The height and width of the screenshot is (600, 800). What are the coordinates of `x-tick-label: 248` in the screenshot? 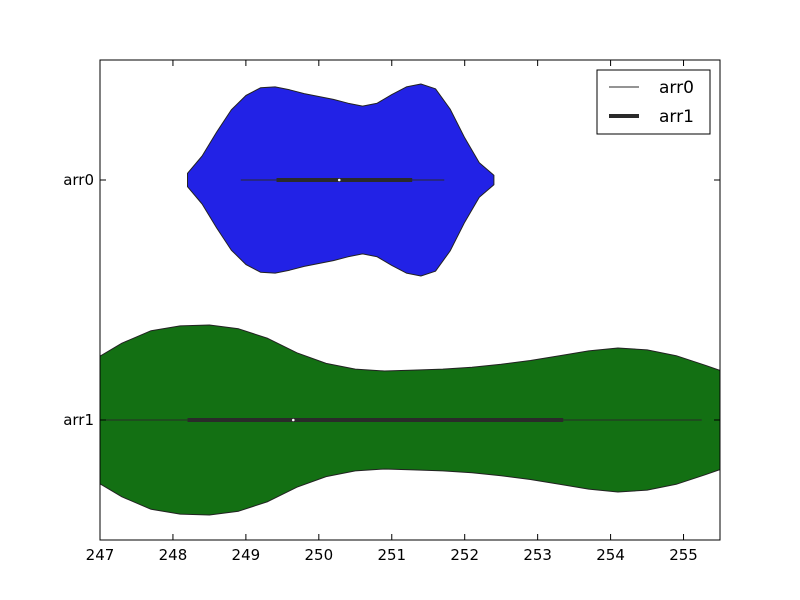 It's located at (173, 555).